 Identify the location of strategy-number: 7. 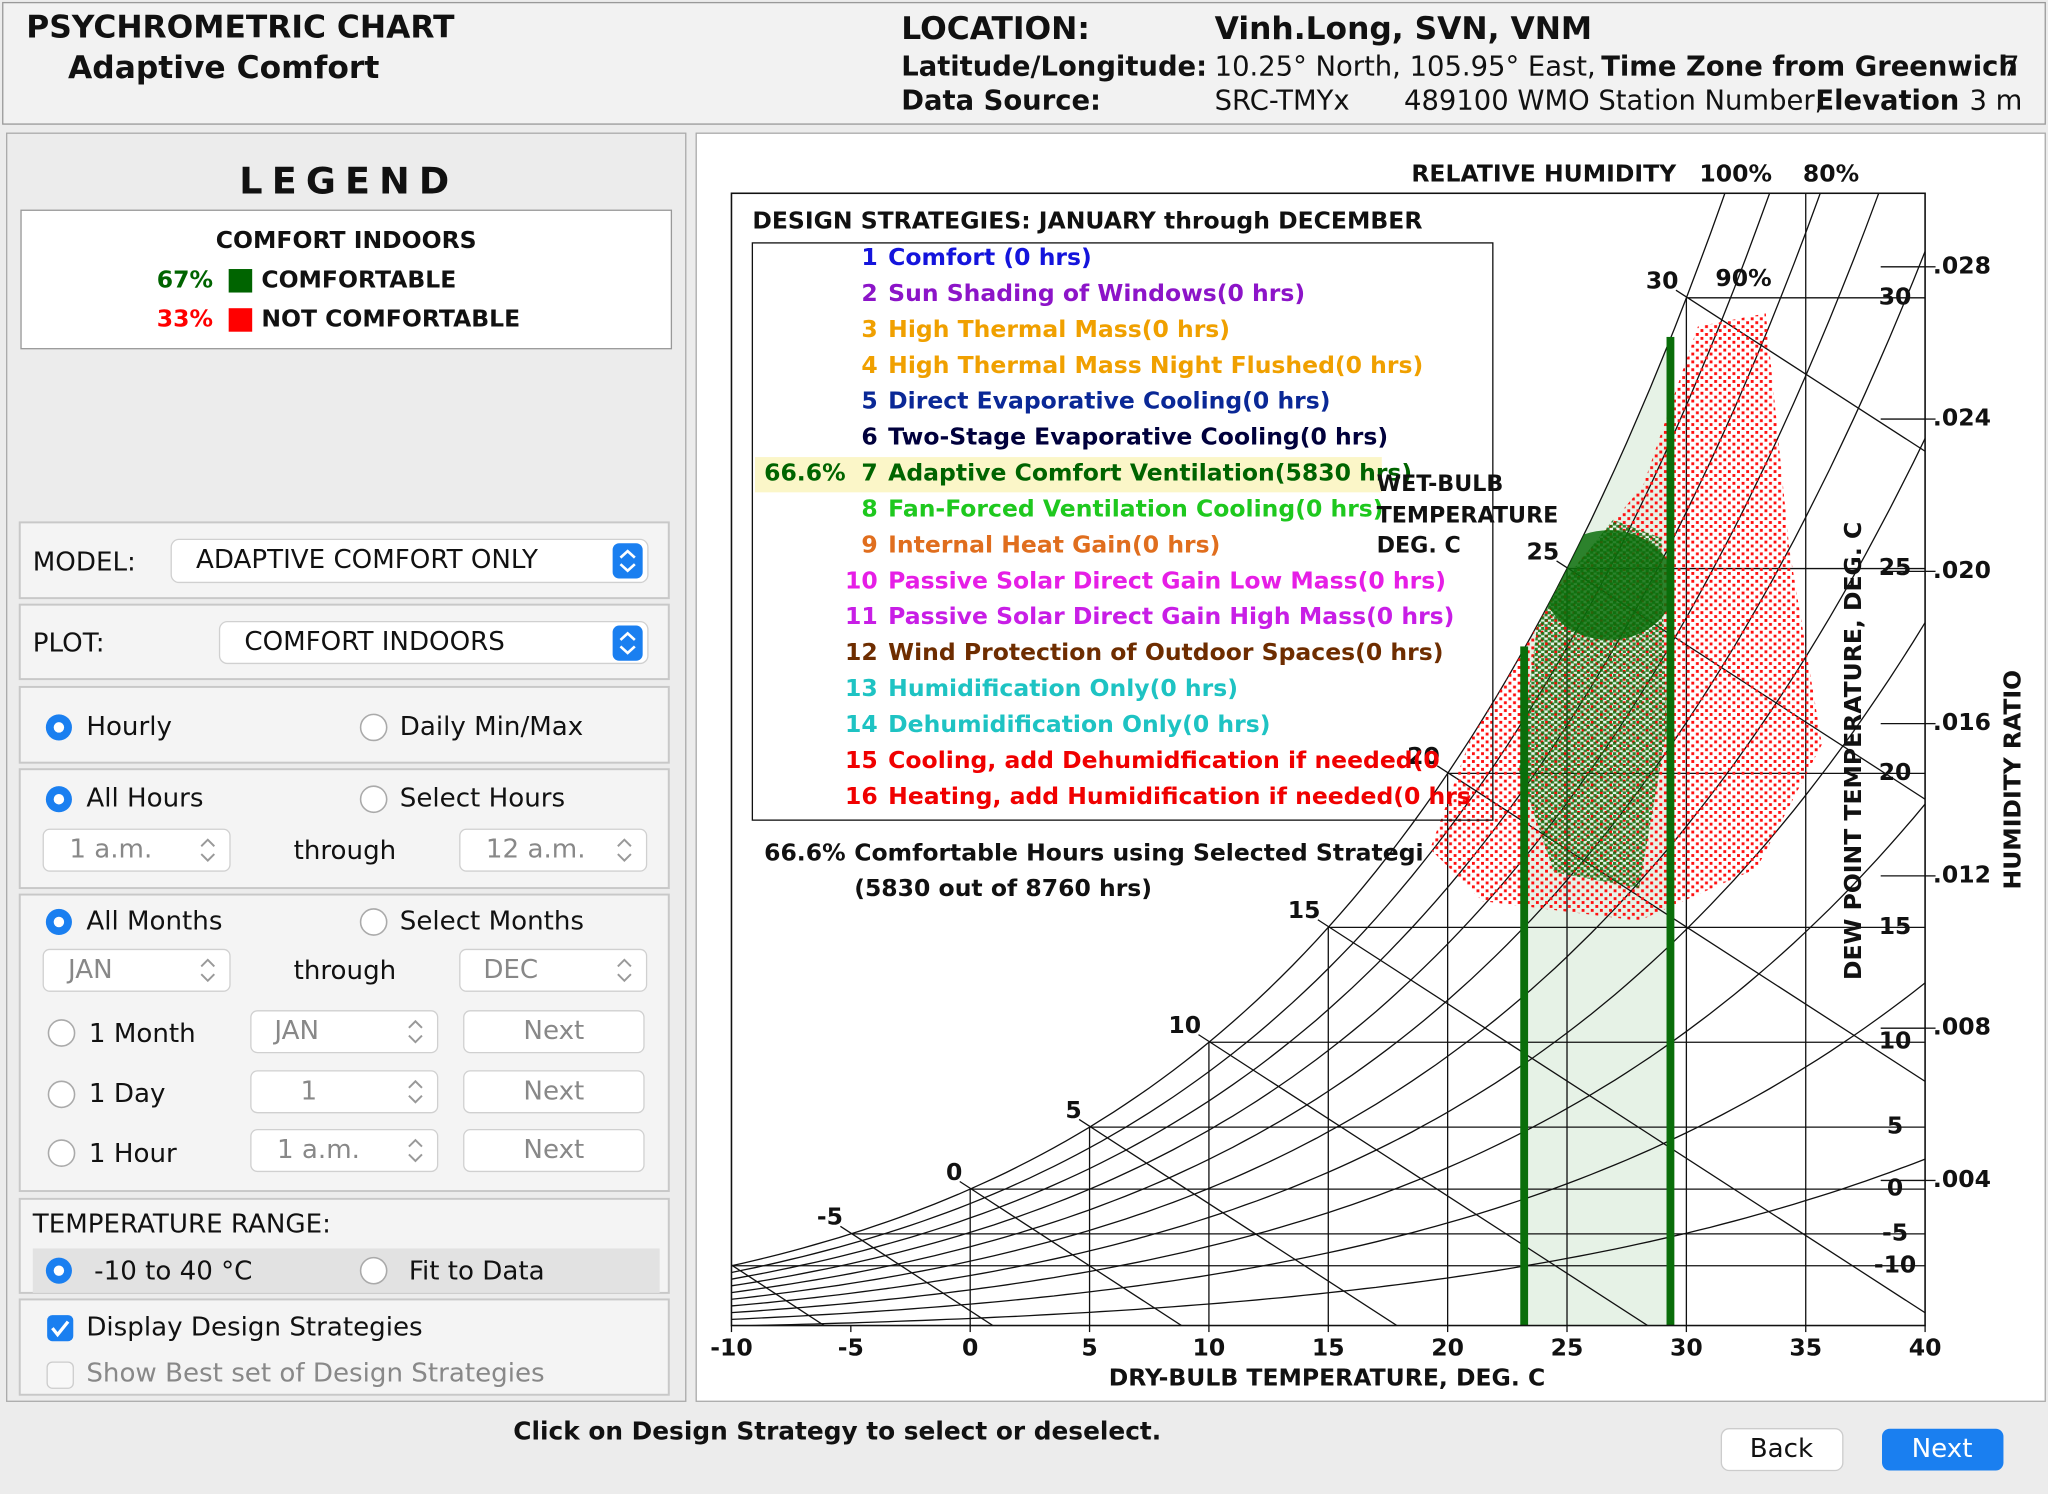
(869, 473).